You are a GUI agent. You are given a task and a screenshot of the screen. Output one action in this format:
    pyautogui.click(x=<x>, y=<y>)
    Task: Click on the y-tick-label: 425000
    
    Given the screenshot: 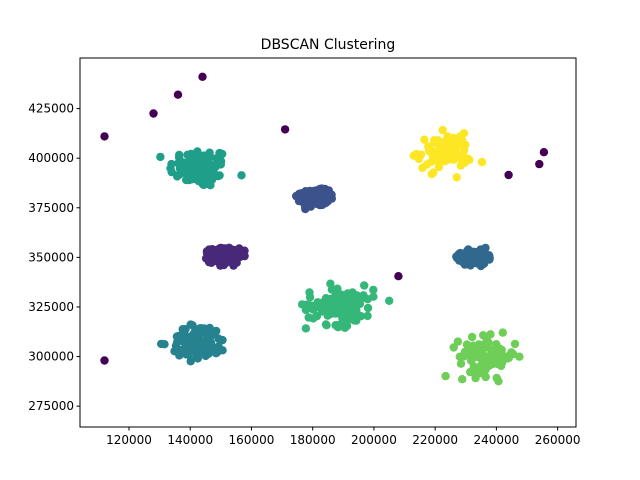 What is the action you would take?
    pyautogui.click(x=51, y=109)
    